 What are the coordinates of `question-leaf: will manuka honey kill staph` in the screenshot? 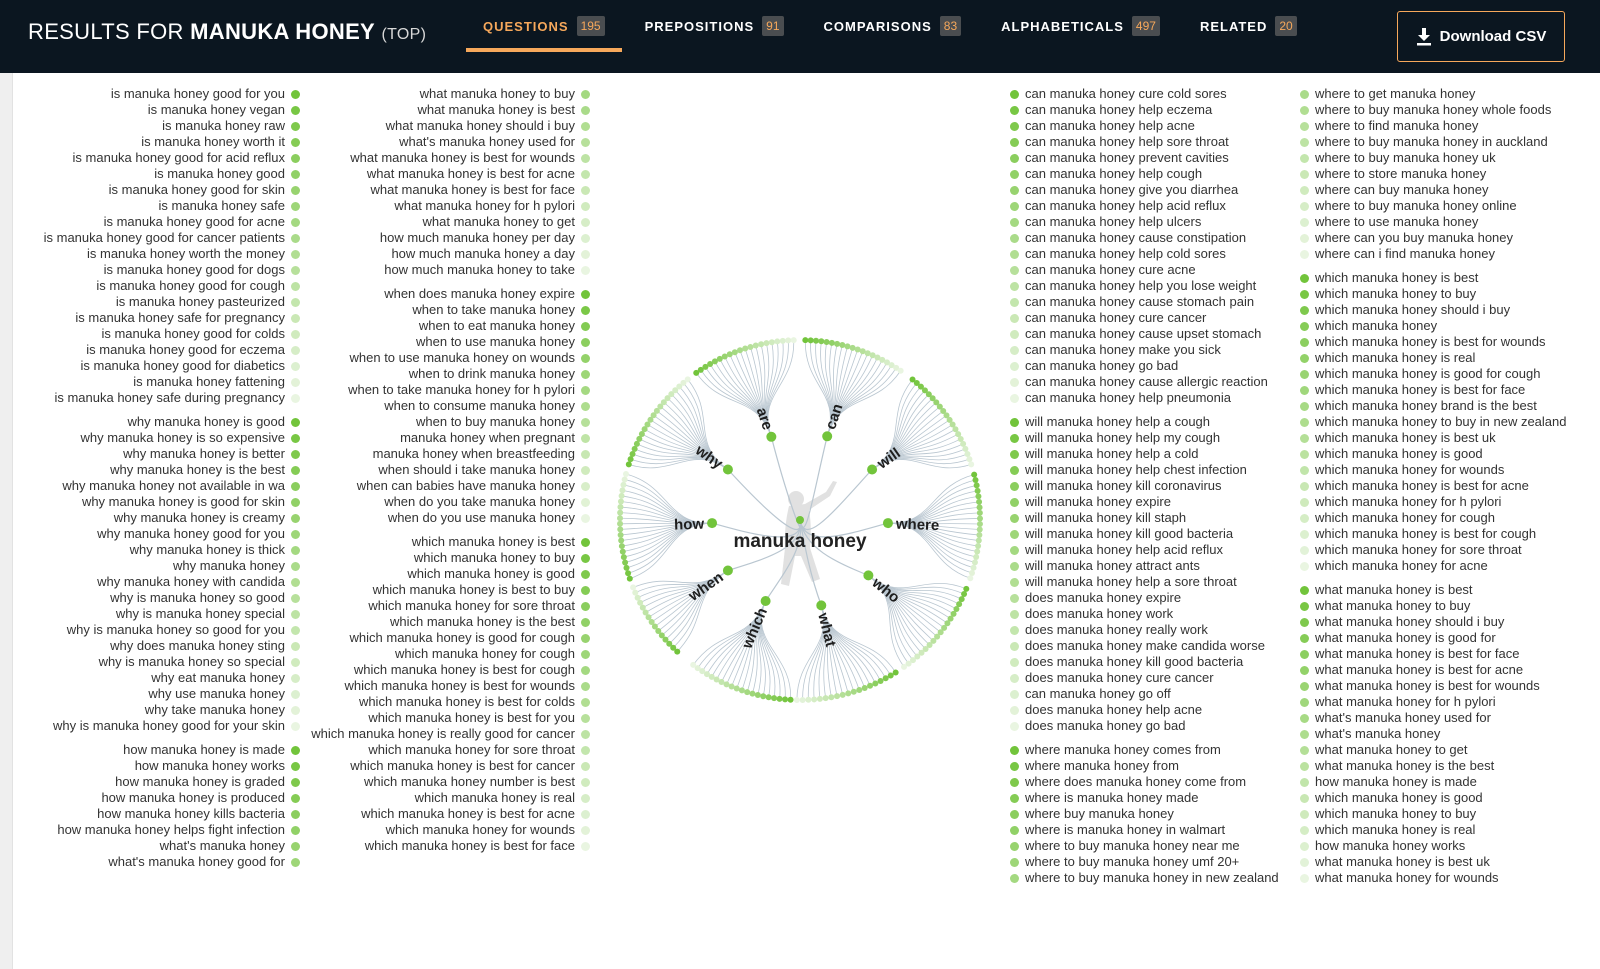 It's located at (1098, 518).